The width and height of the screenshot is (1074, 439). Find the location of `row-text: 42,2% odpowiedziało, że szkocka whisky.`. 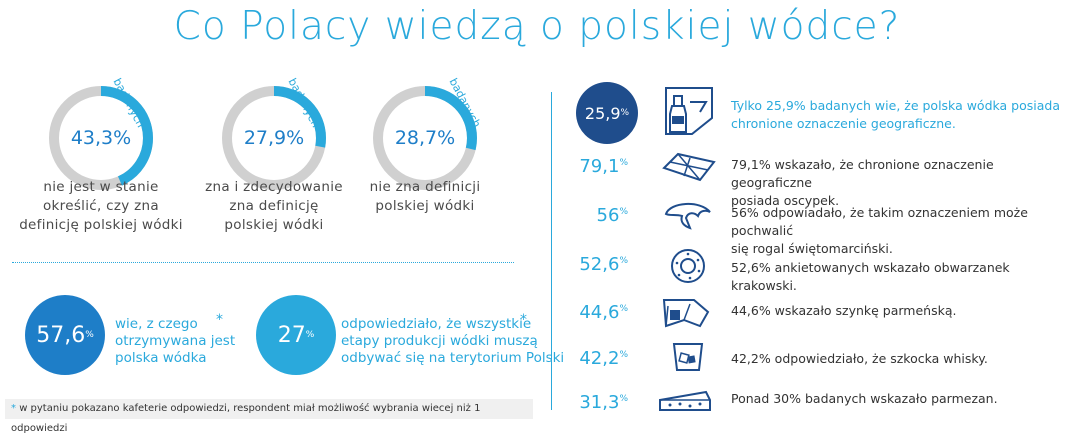

row-text: 42,2% odpowiedziało, że szkocka whisky. is located at coordinates (859, 359).